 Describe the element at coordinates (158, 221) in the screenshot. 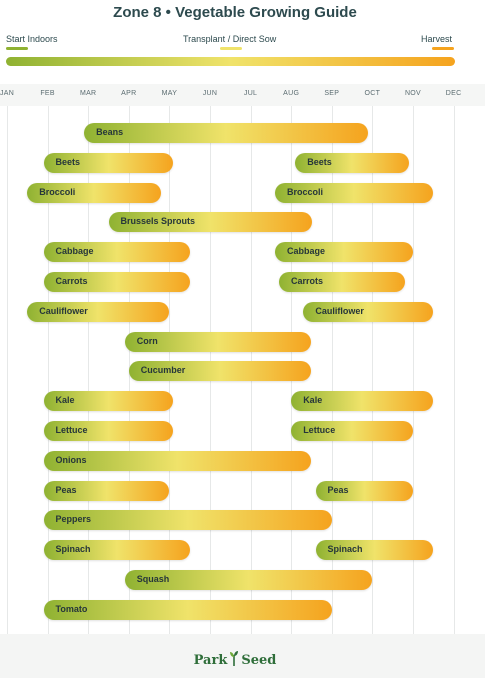

I see `crop-label-brussels-sprouts: Brussels Sprouts` at that location.